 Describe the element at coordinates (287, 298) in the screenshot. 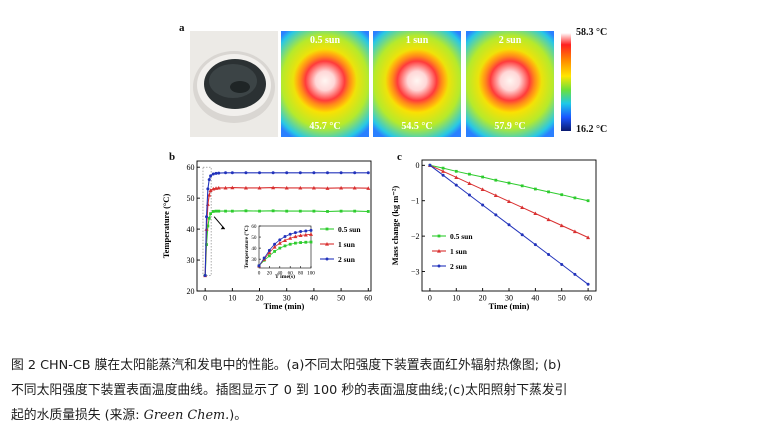

I see `chart-b-xtick-label: 30` at that location.